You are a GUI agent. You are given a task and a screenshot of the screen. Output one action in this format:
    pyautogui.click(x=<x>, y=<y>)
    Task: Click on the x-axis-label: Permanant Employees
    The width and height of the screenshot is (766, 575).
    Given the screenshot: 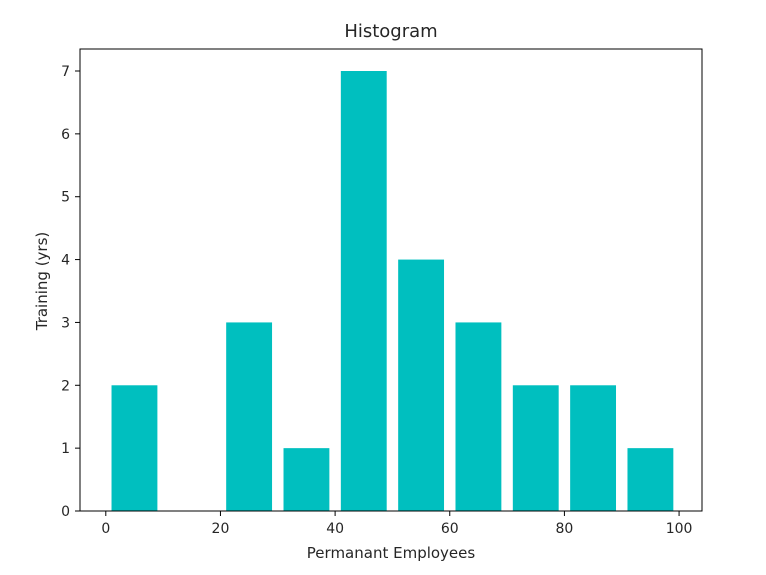 What is the action you would take?
    pyautogui.click(x=391, y=553)
    